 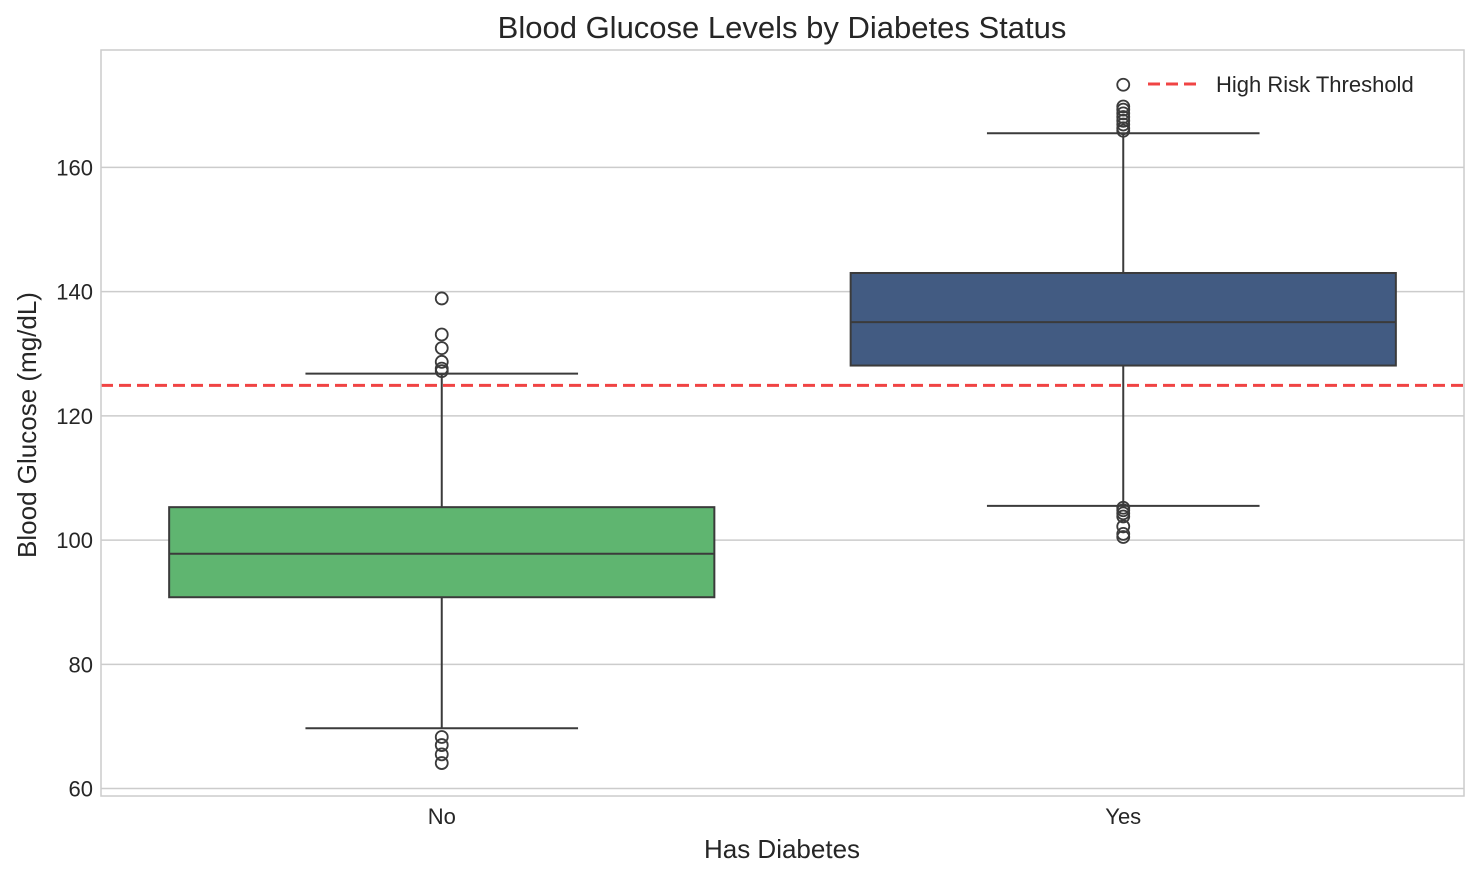 What do you see at coordinates (74, 478) in the screenshot?
I see `y-tick-labels: 60 80 100 120 140 160` at bounding box center [74, 478].